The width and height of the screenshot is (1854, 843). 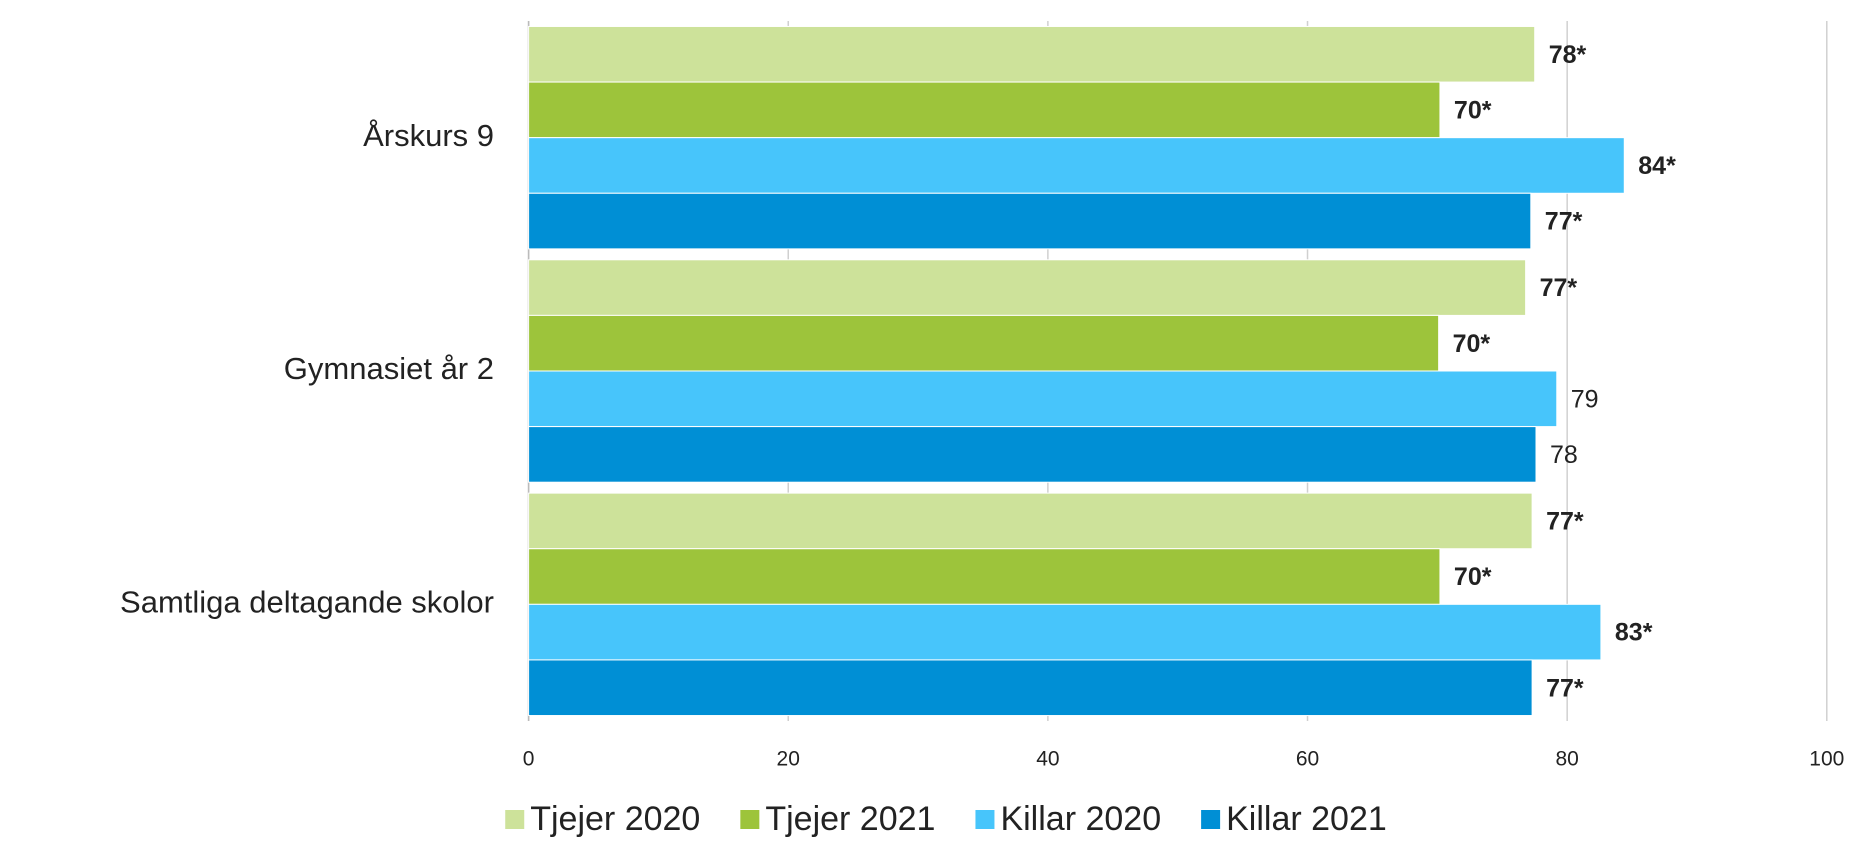 I want to click on data-label: 78, so click(x=1564, y=455).